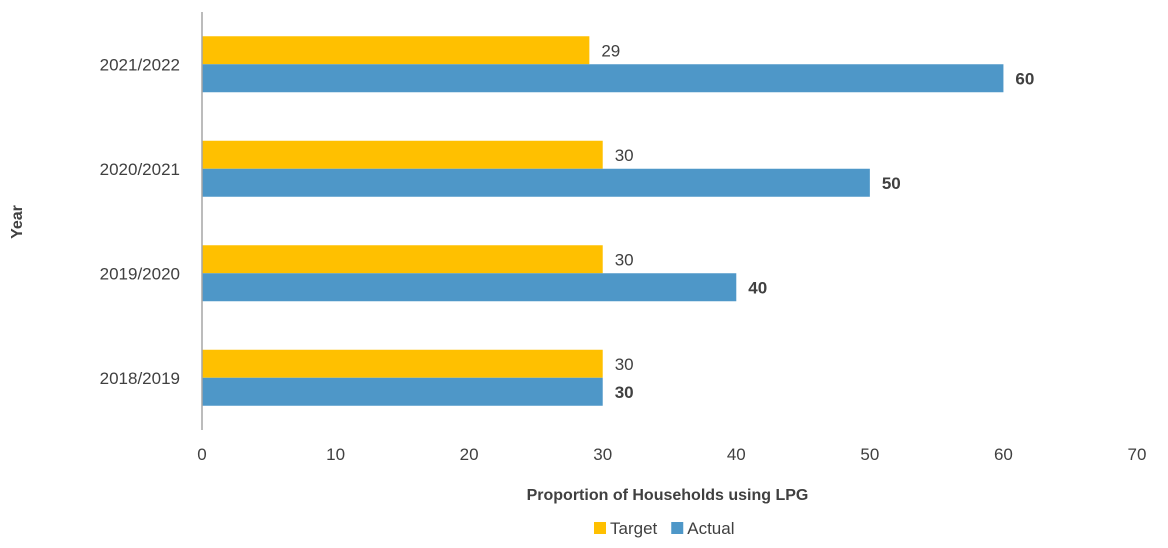  I want to click on category-label: 2019/2020, so click(140, 273).